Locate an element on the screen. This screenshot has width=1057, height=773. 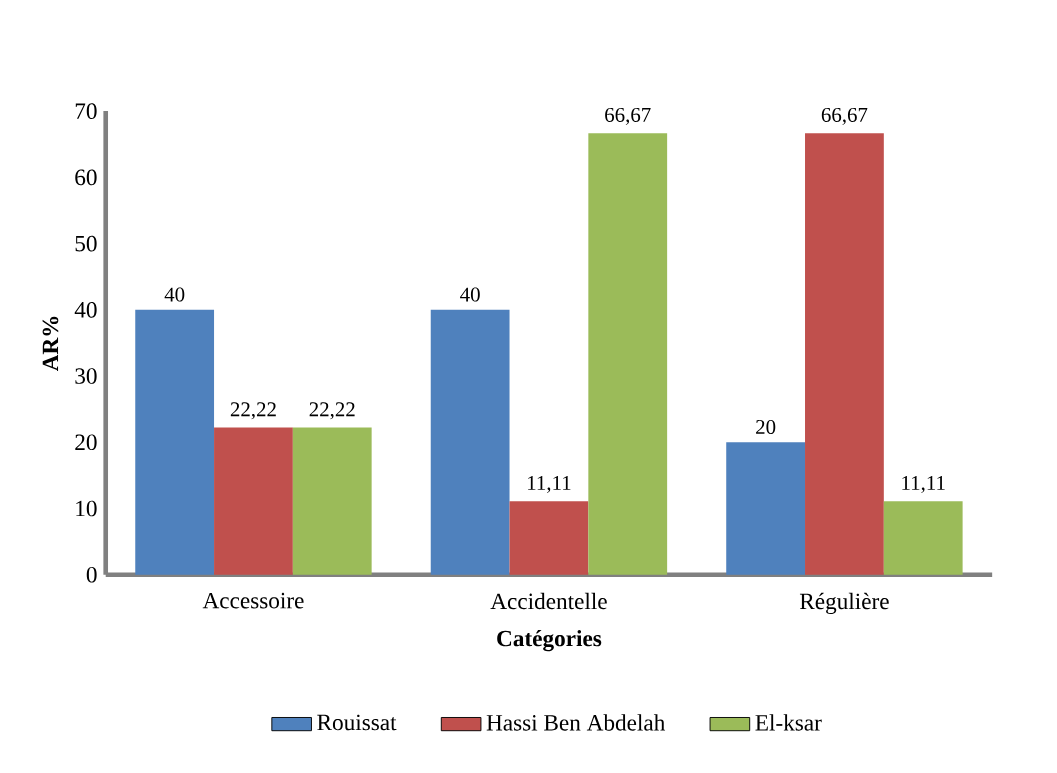
y-axis-title: AR% is located at coordinates (50, 344).